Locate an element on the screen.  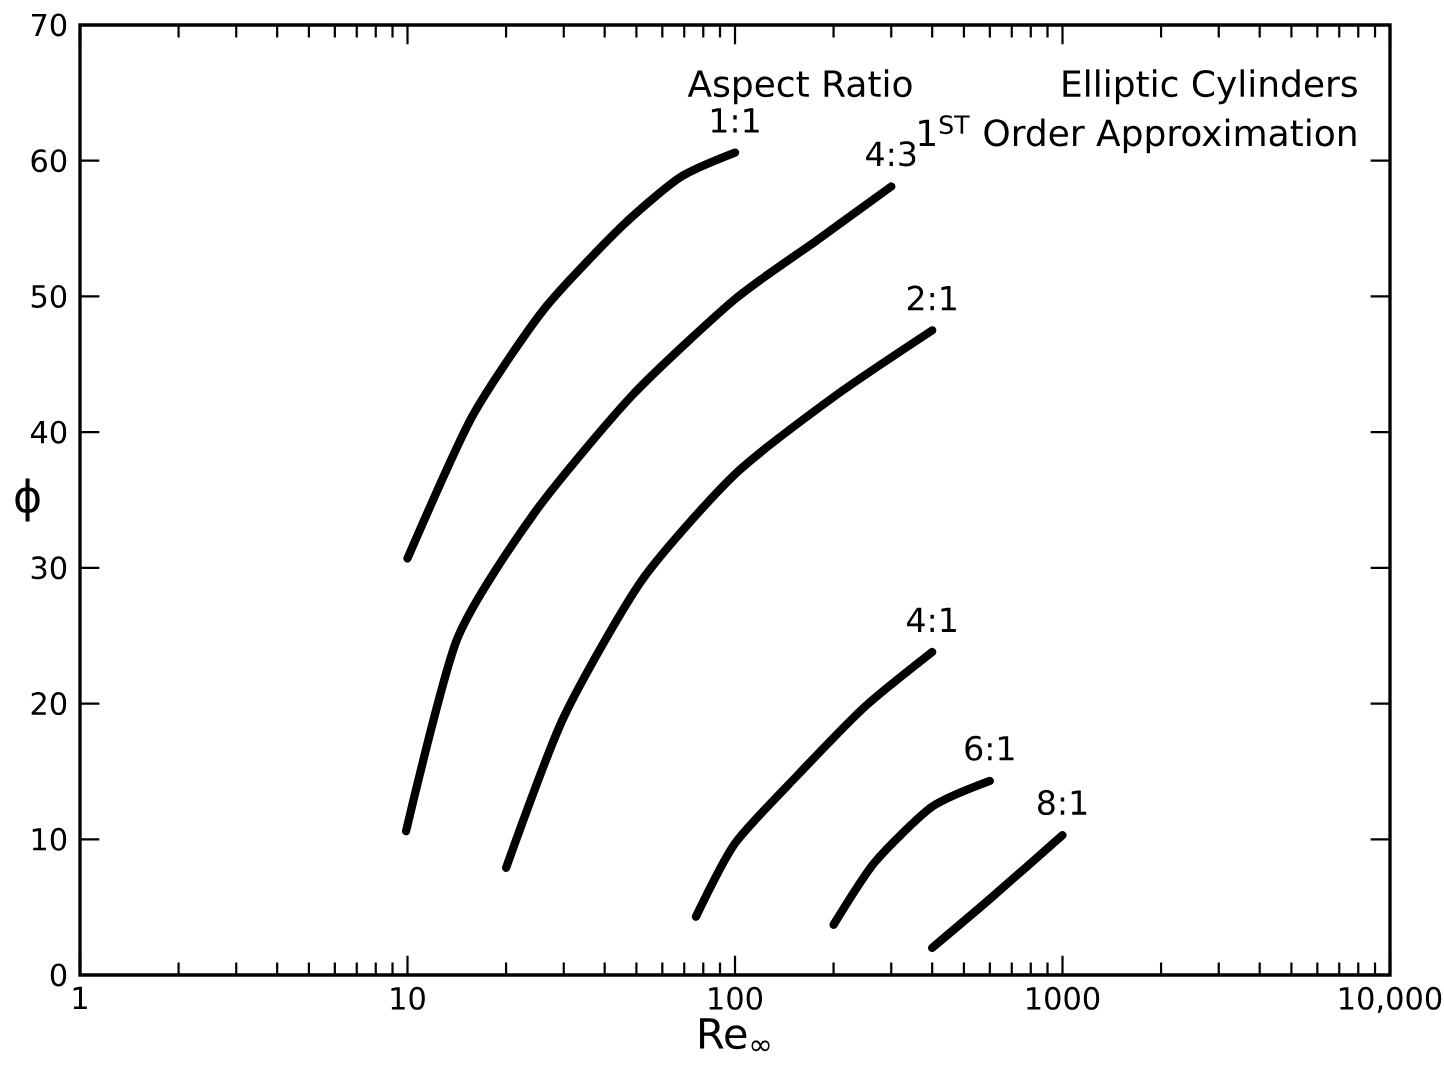
y-tick-label: 70 is located at coordinates (49, 25).